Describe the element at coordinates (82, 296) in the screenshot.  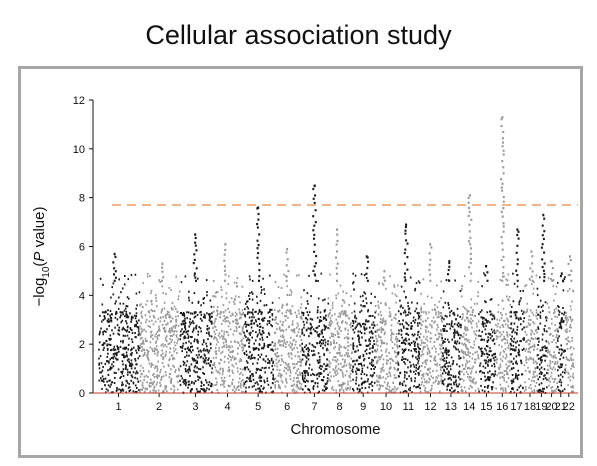
I see `y-tick-label: 4` at that location.